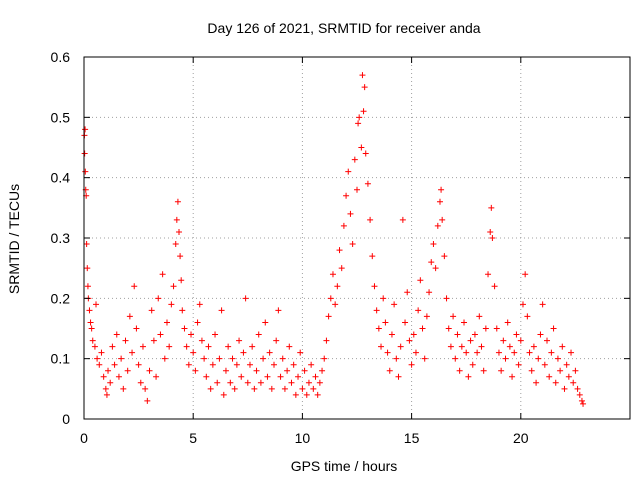  Describe the element at coordinates (61, 57) in the screenshot. I see `y-tick-label: 0.6` at that location.